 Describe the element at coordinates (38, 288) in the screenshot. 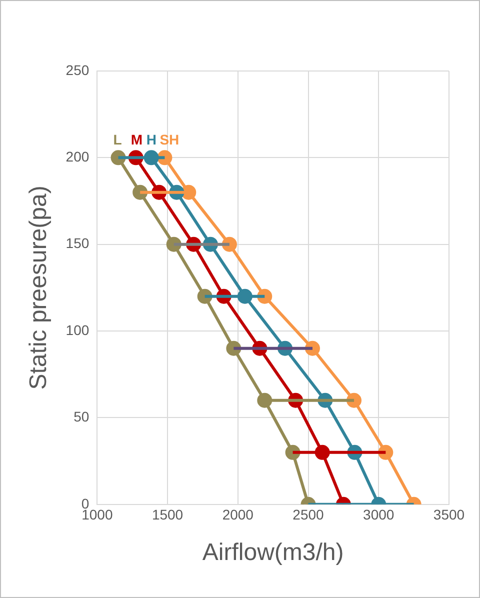

I see `y-axis-title: Static preesure(pa)` at that location.